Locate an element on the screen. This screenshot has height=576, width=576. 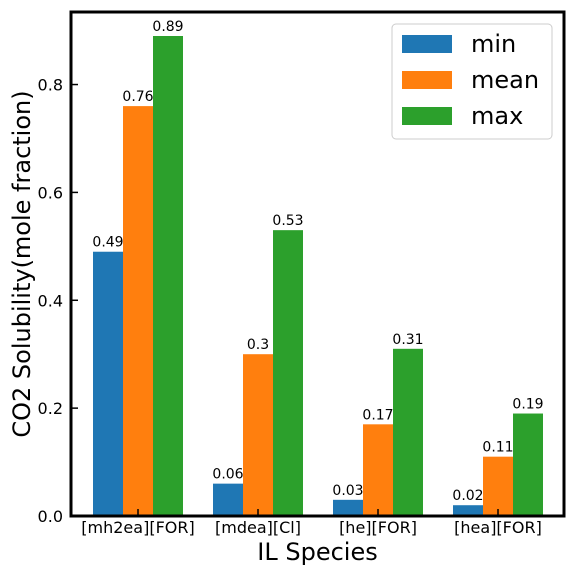
data-label-min-mh2ea-for: 0.49 is located at coordinates (107, 243).